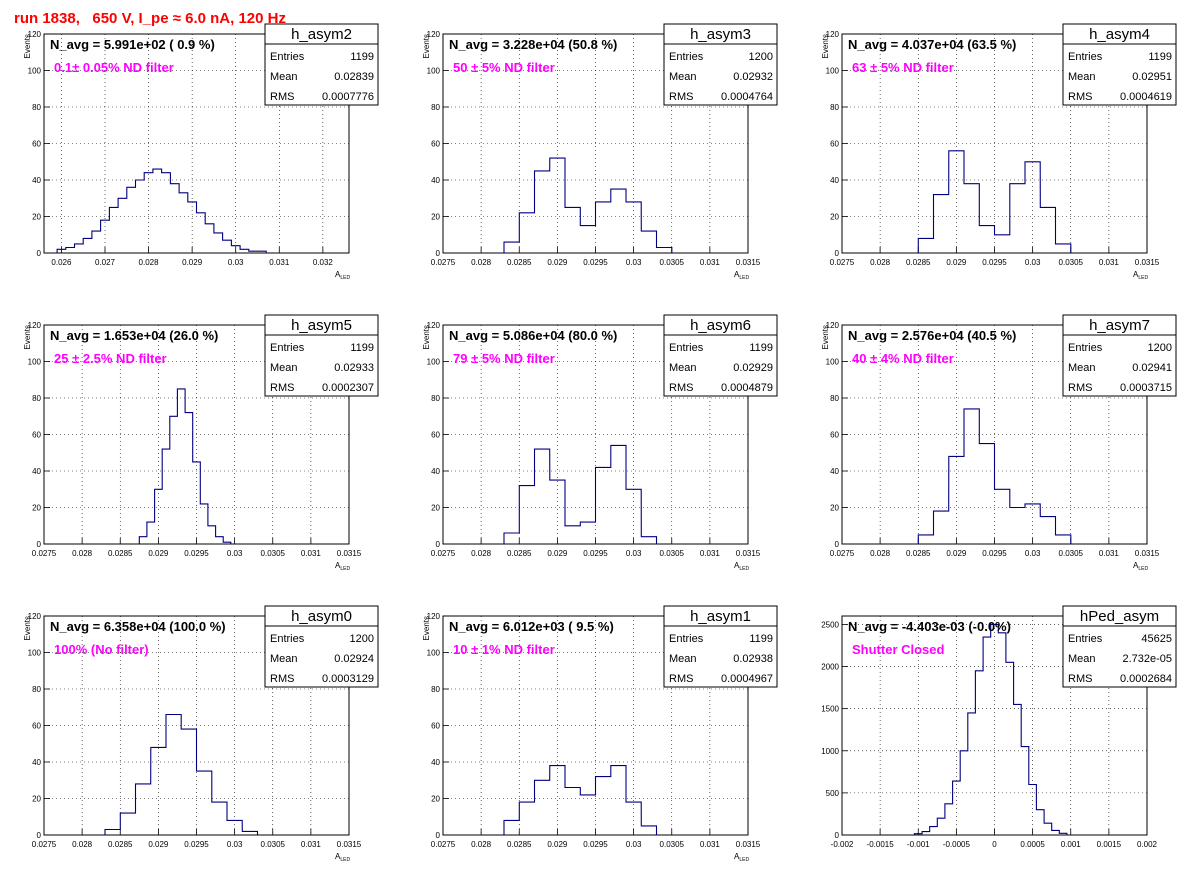 This screenshot has width=1196, height=872. What do you see at coordinates (323, 262) in the screenshot?
I see `x-tick-label: 0.032` at bounding box center [323, 262].